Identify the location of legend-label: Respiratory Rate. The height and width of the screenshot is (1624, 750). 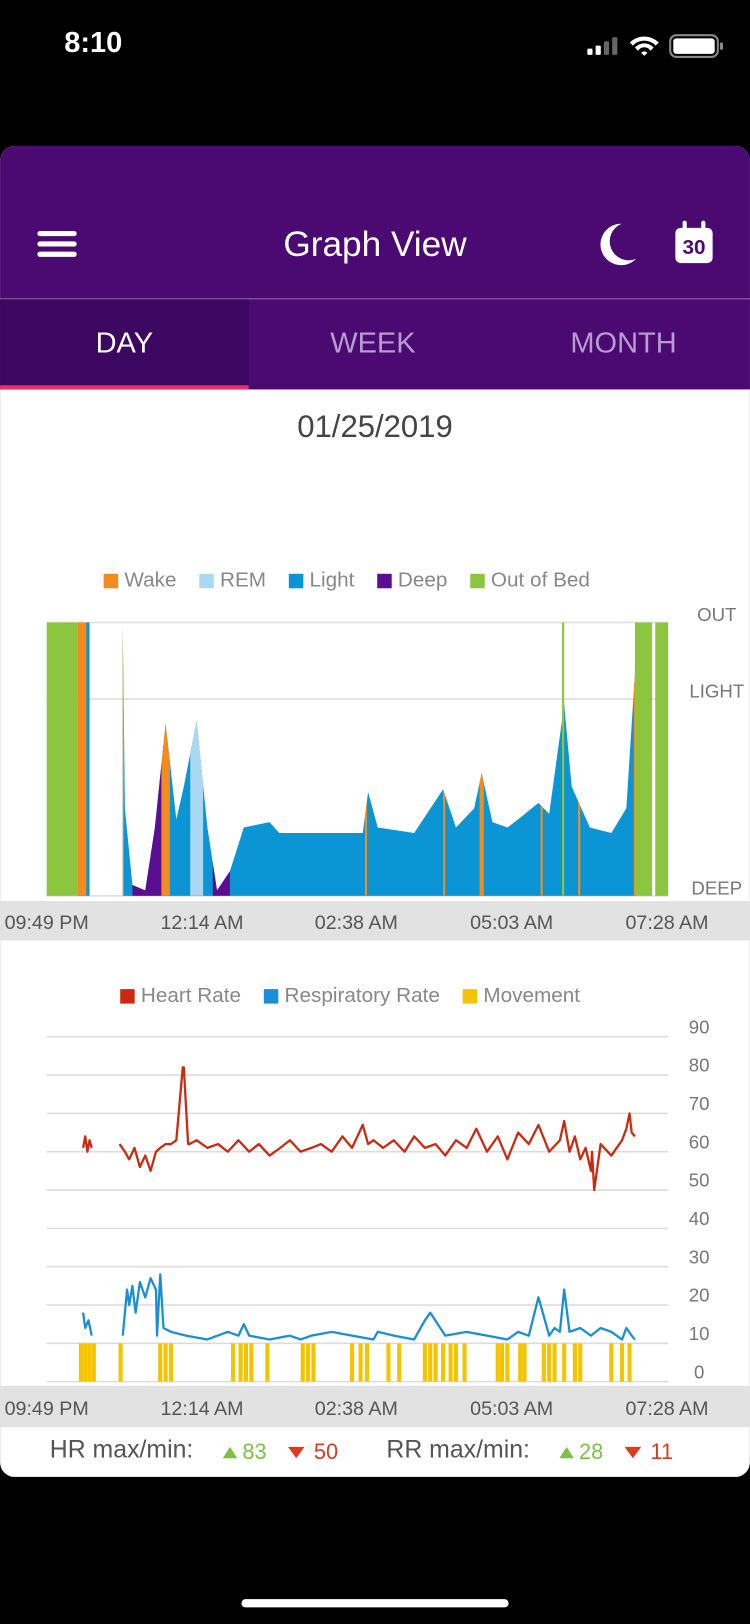
(362, 995).